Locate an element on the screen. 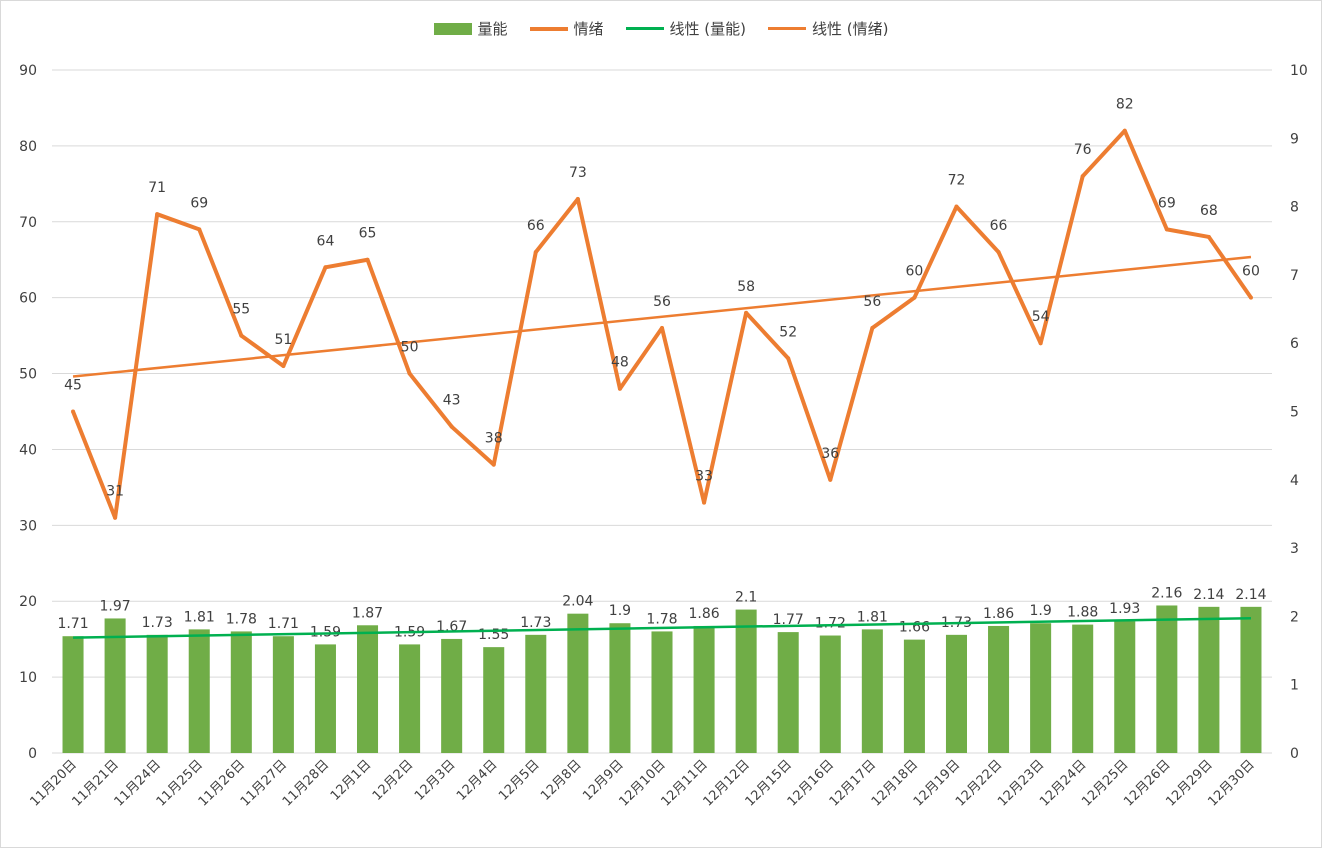  line-data-label: 65 is located at coordinates (368, 234).